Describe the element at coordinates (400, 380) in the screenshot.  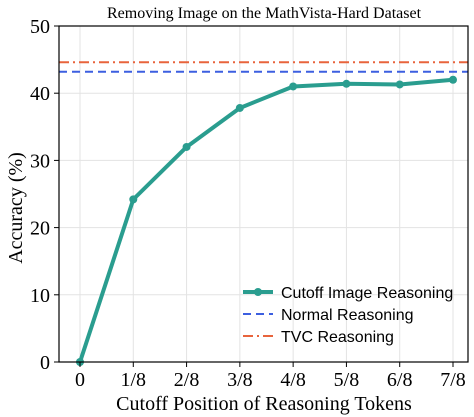
I see `x-tick-label: 6/8` at that location.